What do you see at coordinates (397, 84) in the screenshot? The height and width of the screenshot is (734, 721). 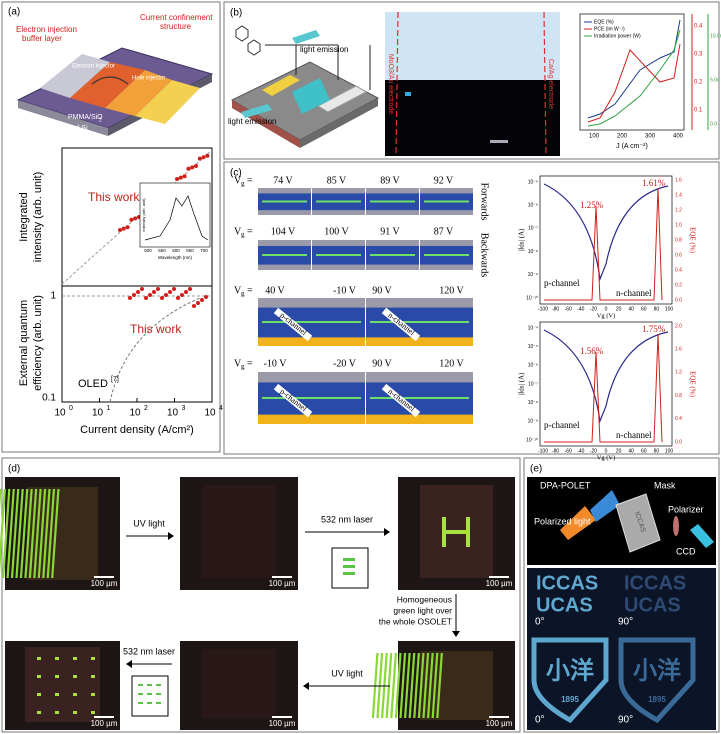 I see `electrode-edge` at bounding box center [397, 84].